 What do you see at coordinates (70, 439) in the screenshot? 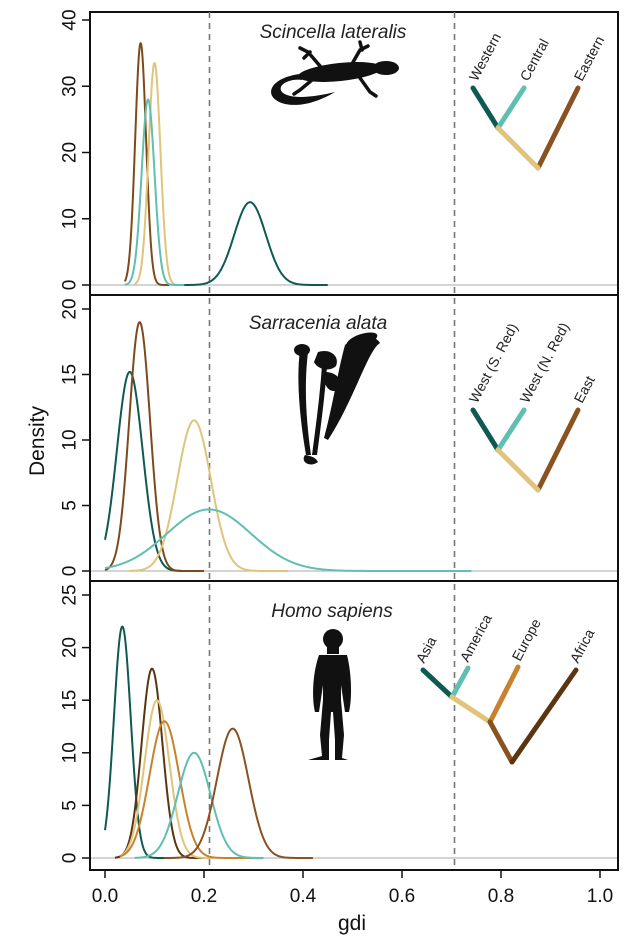
I see `y-tick-label-sarracenia: 10` at bounding box center [70, 439].